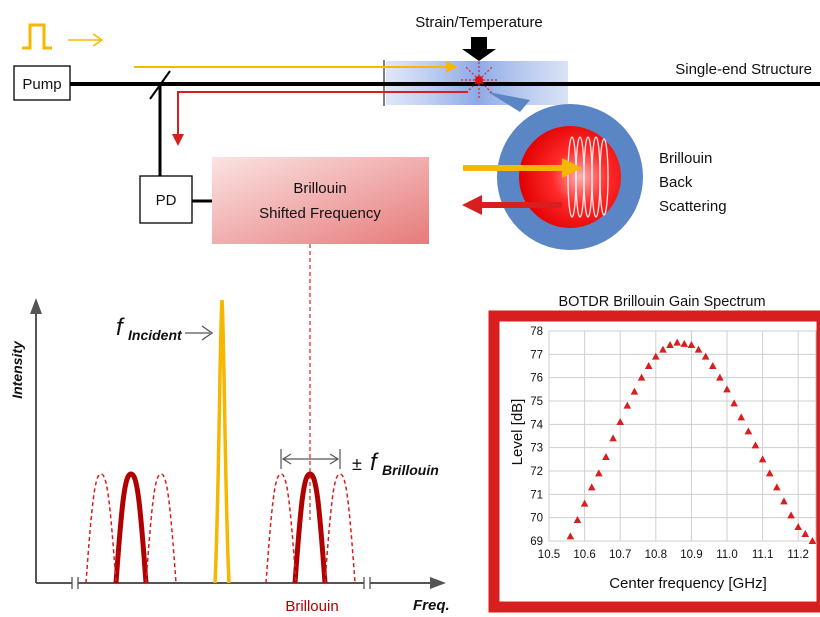 This screenshot has height=617, width=820. I want to click on f-incident-subscript: Incident, so click(155, 335).